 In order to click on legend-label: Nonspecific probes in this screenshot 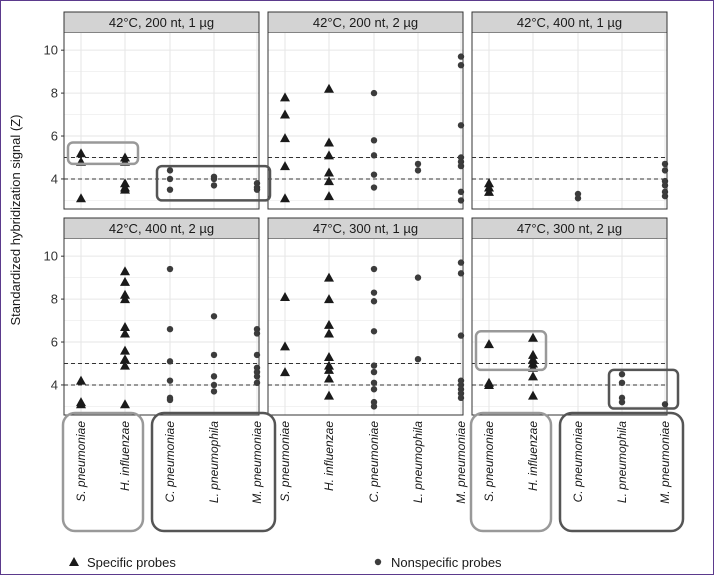, I will do `click(446, 562)`.